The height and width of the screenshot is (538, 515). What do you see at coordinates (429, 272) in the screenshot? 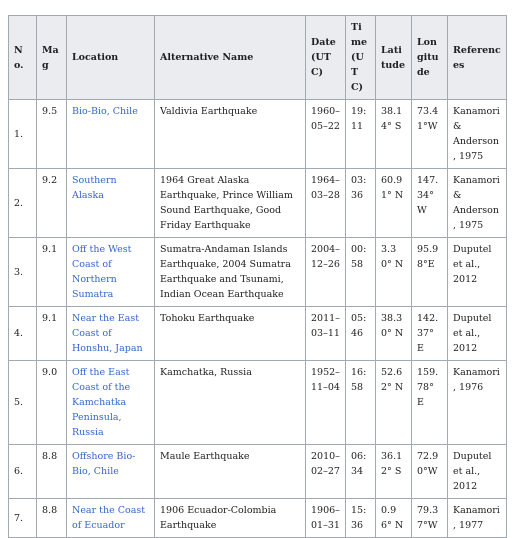
I see `longitude: 95.98°E` at bounding box center [429, 272].